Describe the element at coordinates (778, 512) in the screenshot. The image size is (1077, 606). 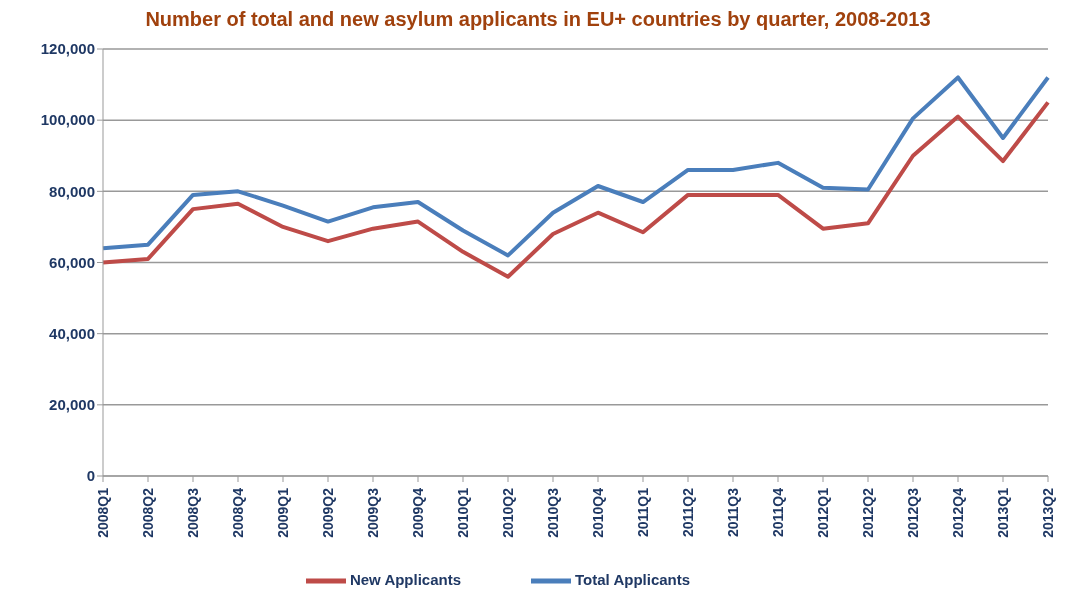
I see `x-tick-label: 2011Q4` at that location.